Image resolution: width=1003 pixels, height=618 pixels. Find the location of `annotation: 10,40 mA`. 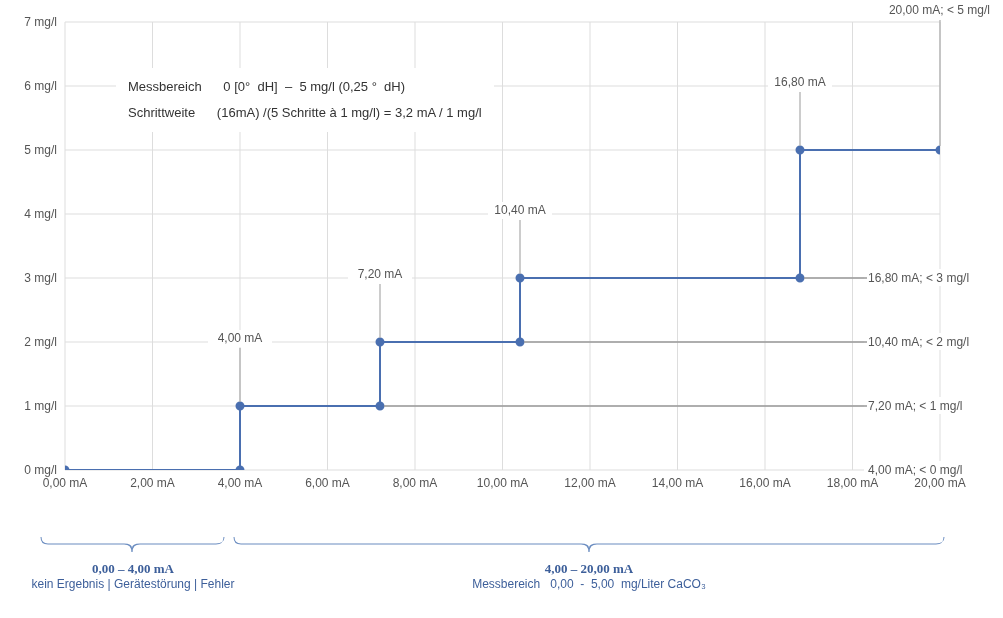

annotation: 10,40 mA is located at coordinates (520, 210).